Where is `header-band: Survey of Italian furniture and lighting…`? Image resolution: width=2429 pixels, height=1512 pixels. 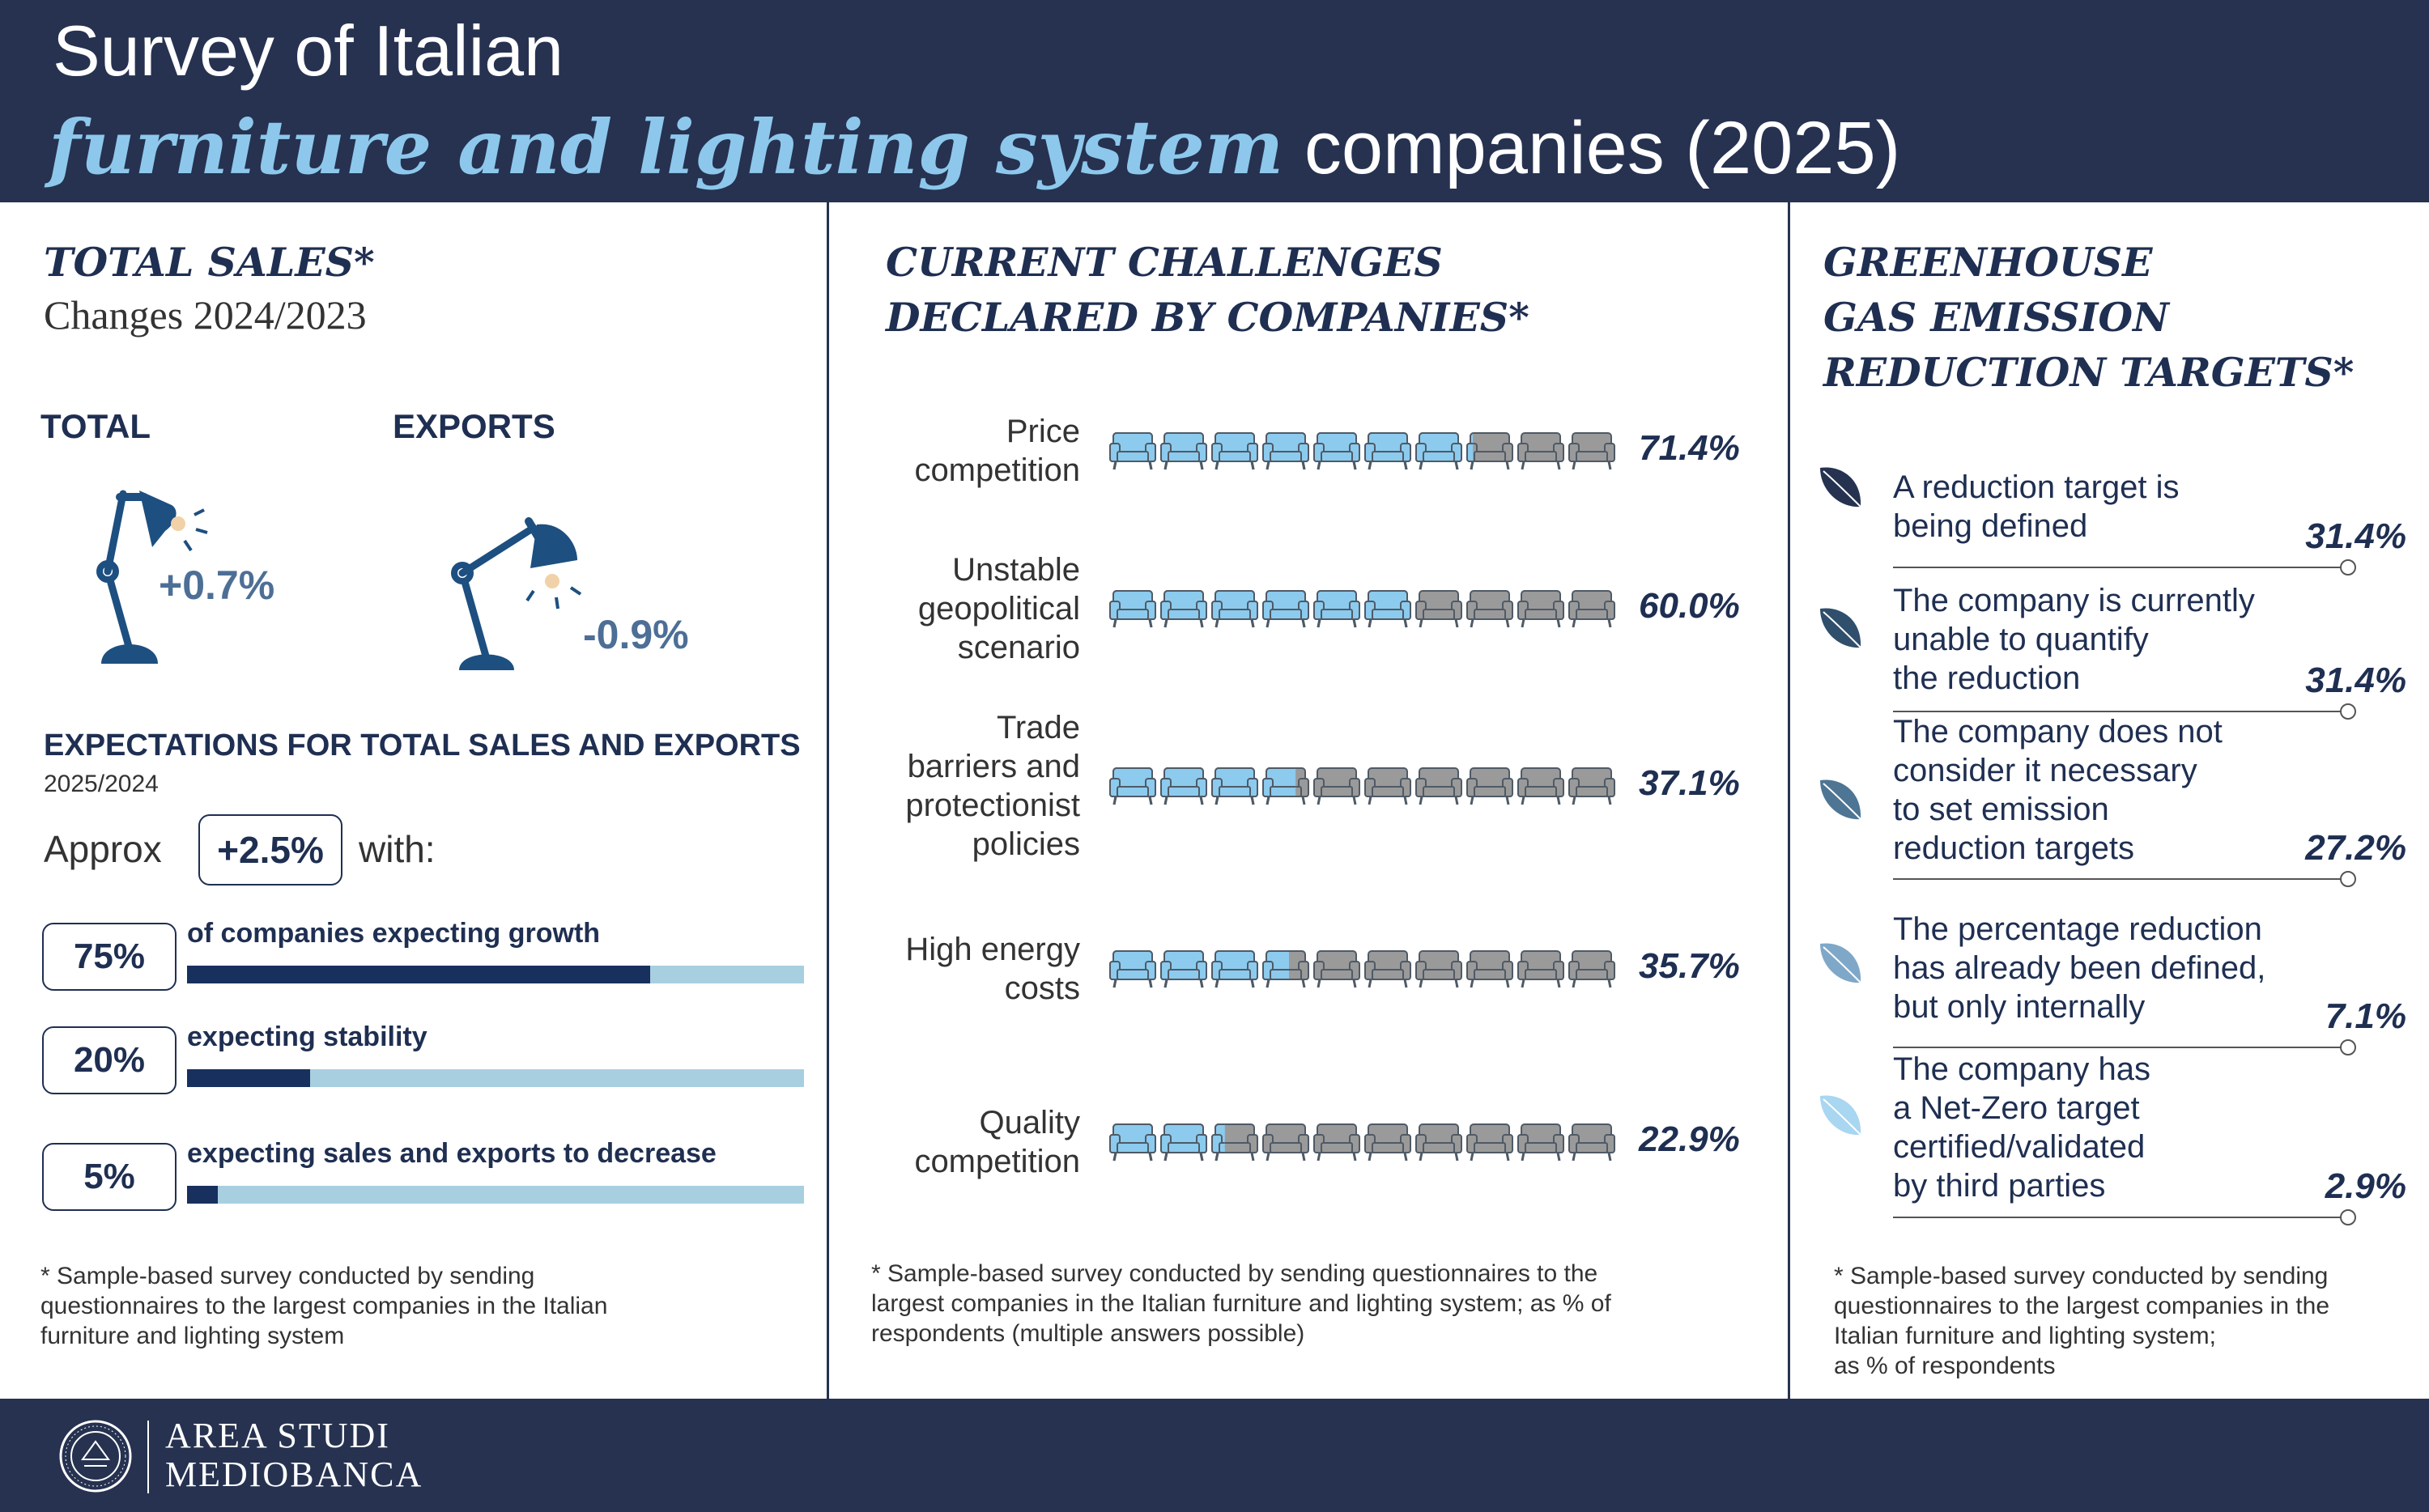 header-band: Survey of Italian furniture and lighting… is located at coordinates (1214, 101).